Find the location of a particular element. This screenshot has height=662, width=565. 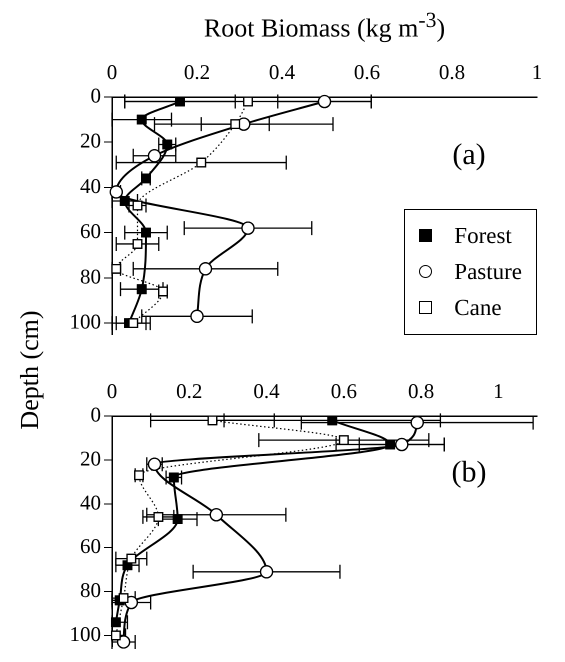

annotation: (a) is located at coordinates (469, 155).